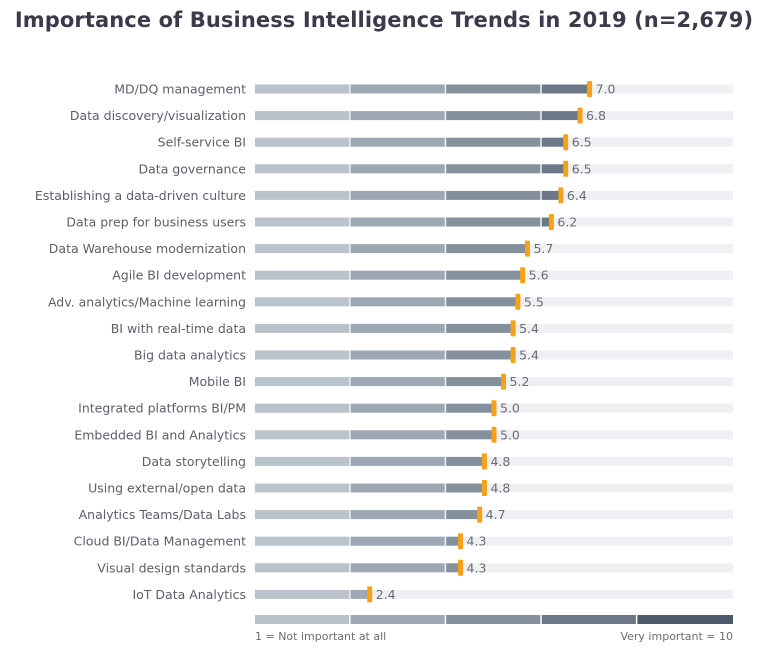  What do you see at coordinates (162, 514) in the screenshot?
I see `category-label: Analytics Teams/Data Labs` at bounding box center [162, 514].